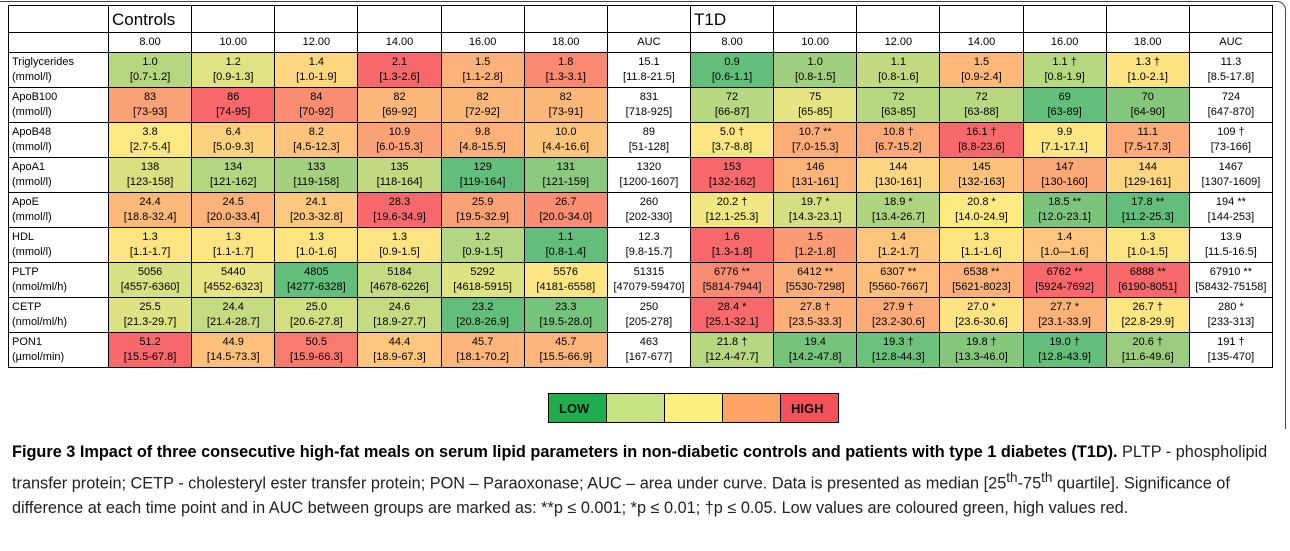 The height and width of the screenshot is (551, 1290). I want to click on value-cell: 26.7 [20.0-34.0], so click(565, 210).